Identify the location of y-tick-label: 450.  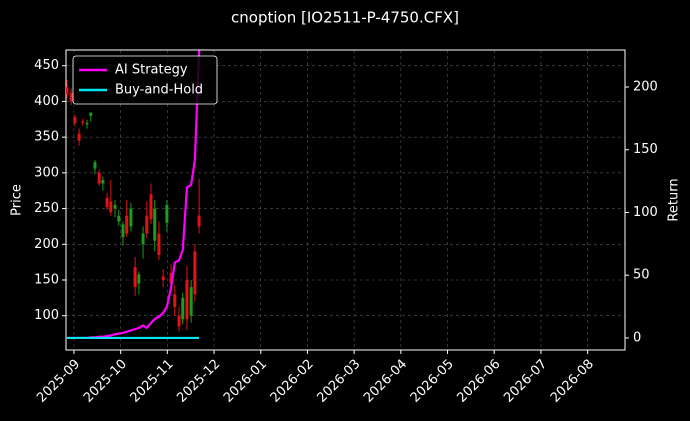
(46, 65).